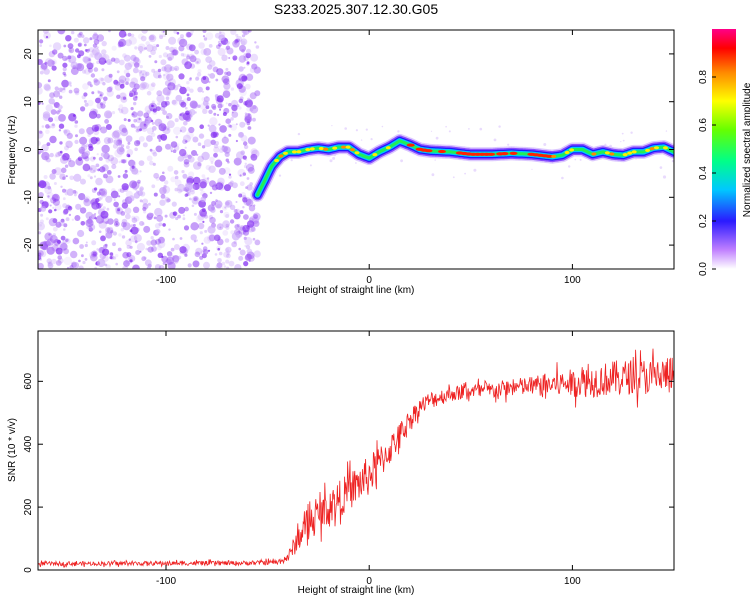  I want to click on y-tick-label: 600, so click(28, 381).